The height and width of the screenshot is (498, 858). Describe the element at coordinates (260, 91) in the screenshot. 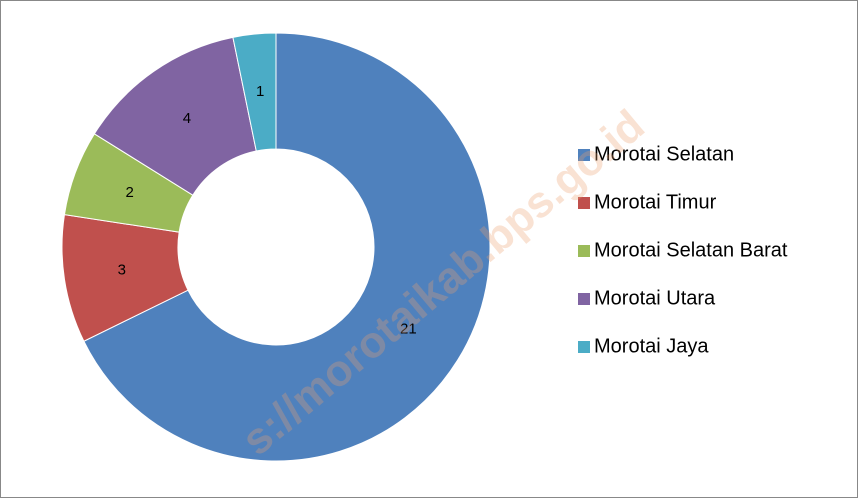

I see `data-label: 1` at that location.